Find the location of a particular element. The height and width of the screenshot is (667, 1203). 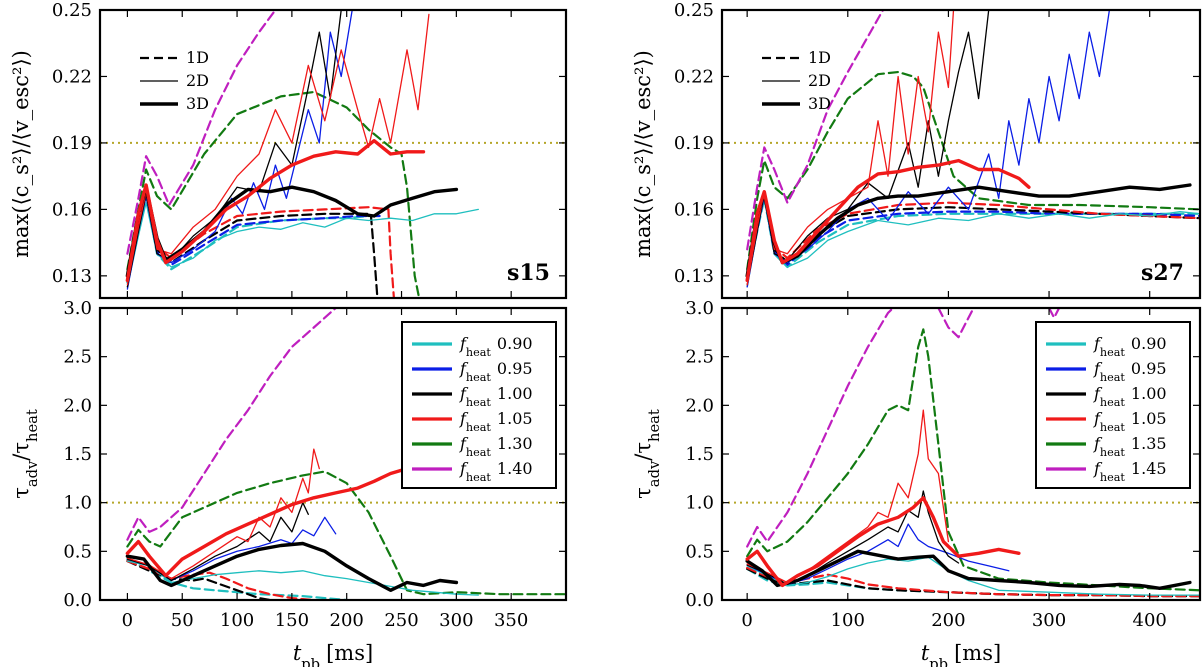

x-tick-label: 350 is located at coordinates (511, 620).